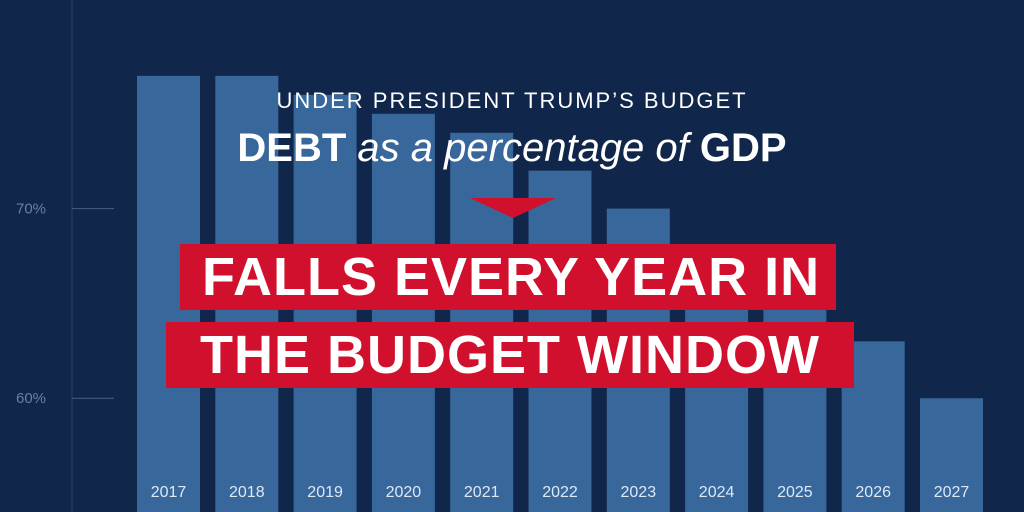 The width and height of the screenshot is (1024, 512). Describe the element at coordinates (325, 492) in the screenshot. I see `x-tick-label: 2019` at that location.